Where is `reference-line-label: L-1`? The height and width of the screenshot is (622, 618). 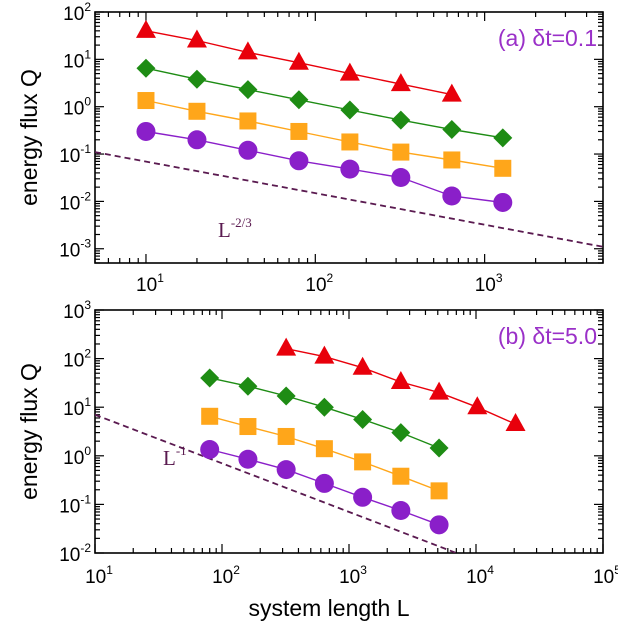
reference-line-label: L-1 is located at coordinates (175, 456).